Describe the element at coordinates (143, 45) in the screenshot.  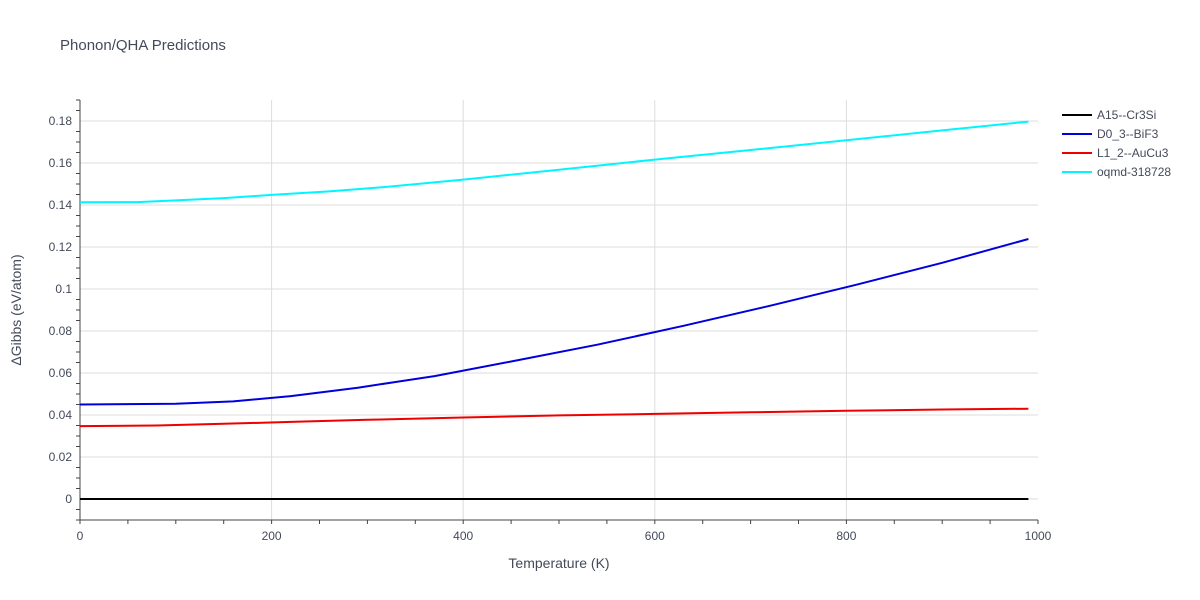
I see `chart-title: Phonon/QHA Predictions` at that location.